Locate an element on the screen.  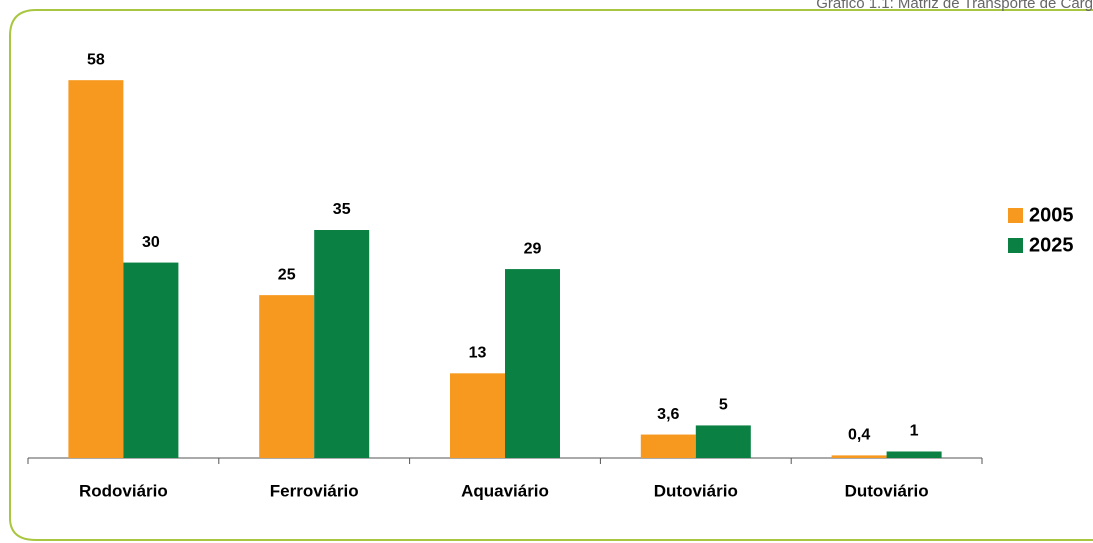
data-label: 13 is located at coordinates (478, 353).